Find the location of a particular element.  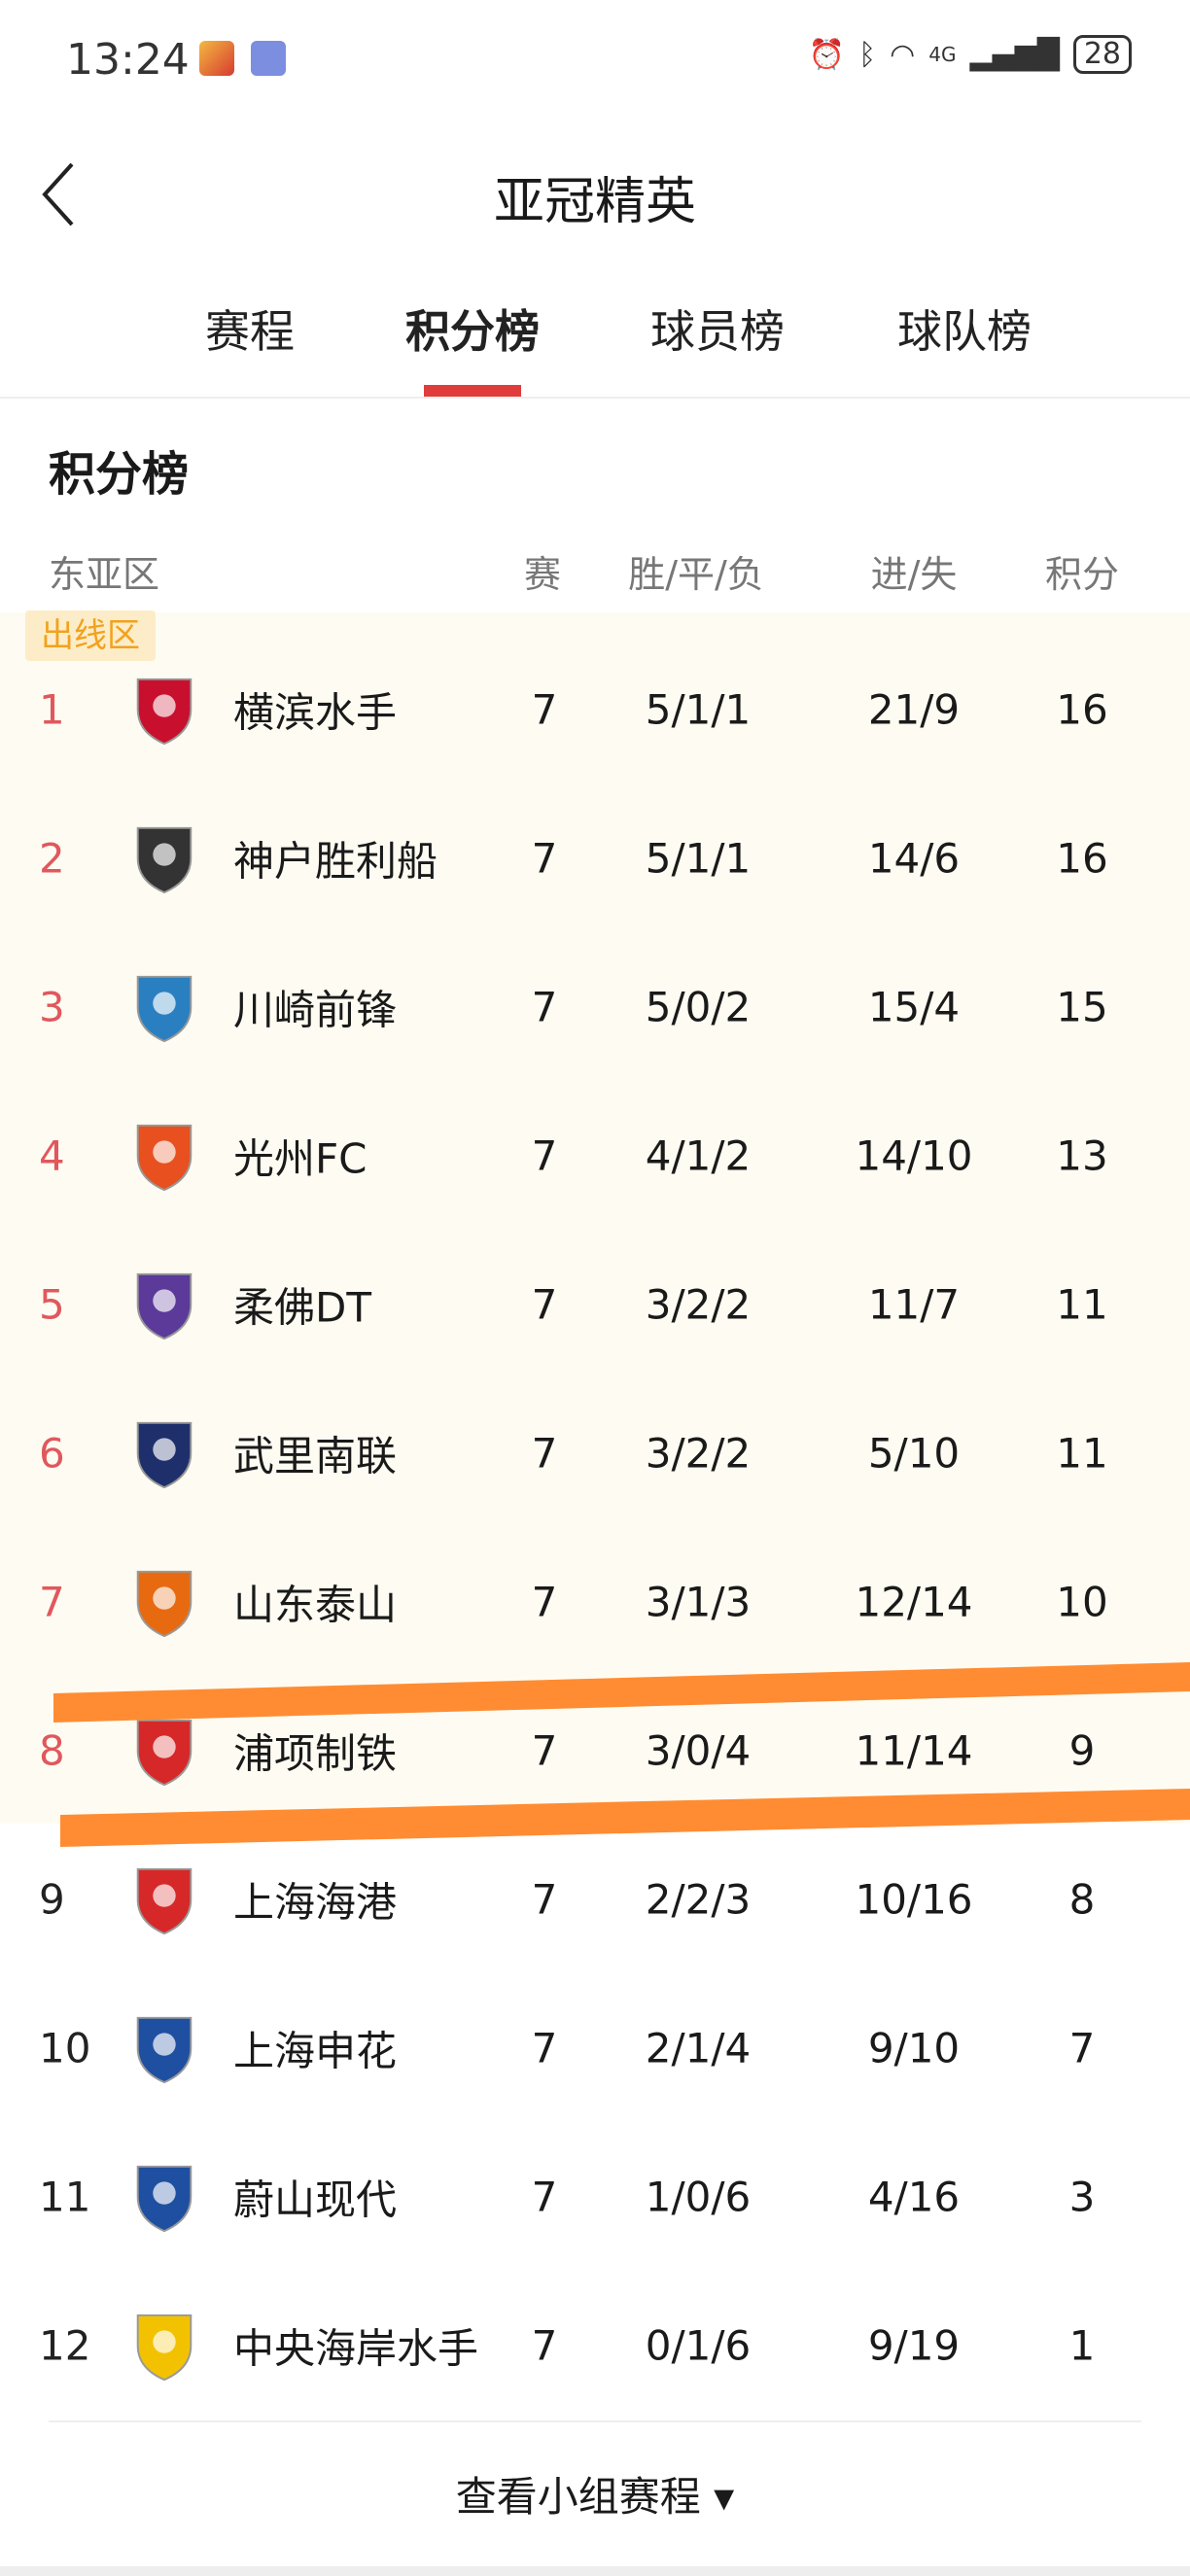

goals-for-against: 11/7 is located at coordinates (914, 1305).